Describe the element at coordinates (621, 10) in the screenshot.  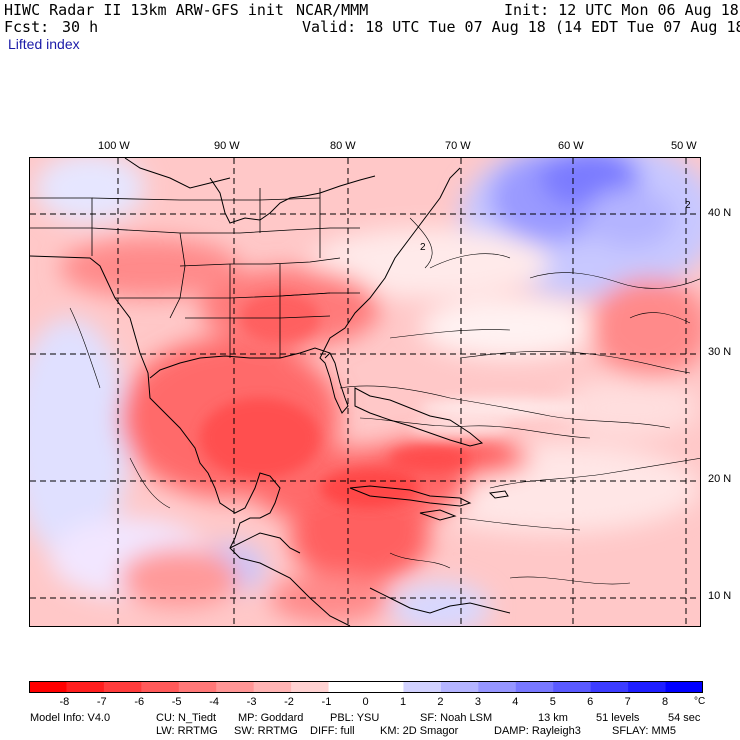
I see `init-time: Init: 12 UTC Mon 06 Aug 18` at that location.